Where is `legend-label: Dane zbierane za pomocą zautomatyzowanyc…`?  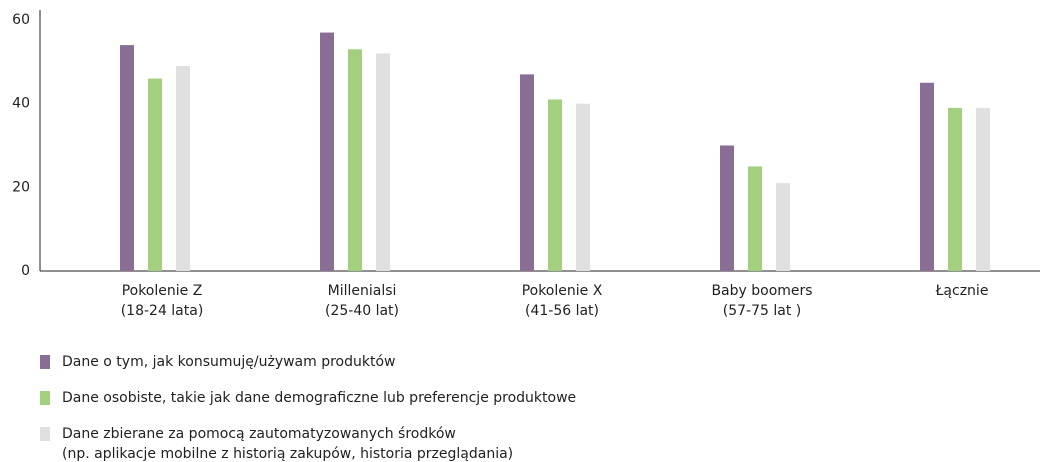 legend-label: Dane zbierane za pomocą zautomatyzowanyc… is located at coordinates (287, 444).